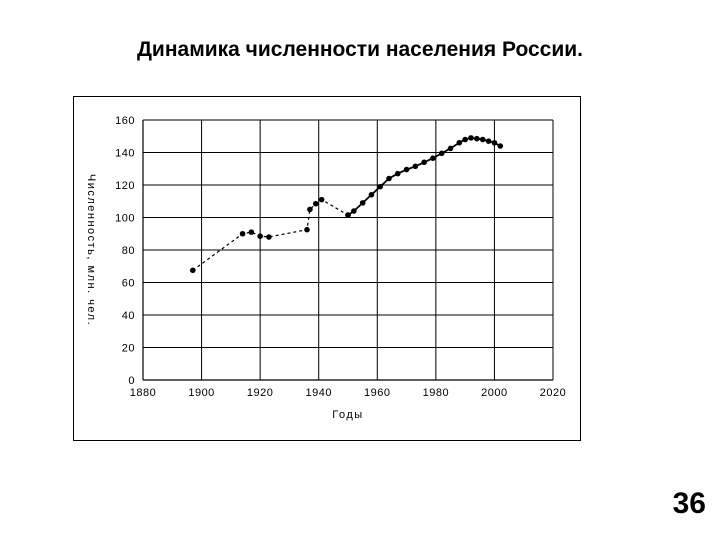 This screenshot has height=540, width=720. I want to click on y-tick-label: 60, so click(128, 284).